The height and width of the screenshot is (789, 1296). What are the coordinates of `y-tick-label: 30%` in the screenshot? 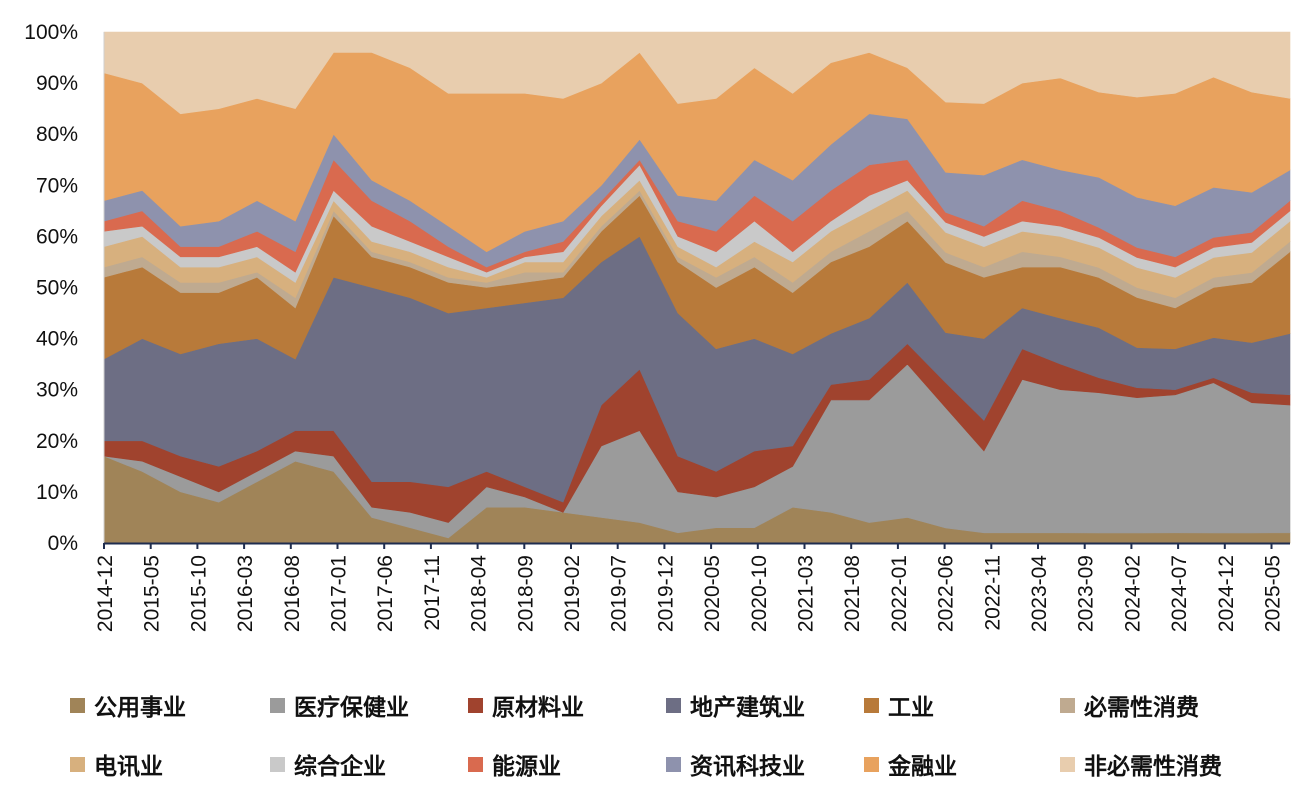 It's located at (57, 390).